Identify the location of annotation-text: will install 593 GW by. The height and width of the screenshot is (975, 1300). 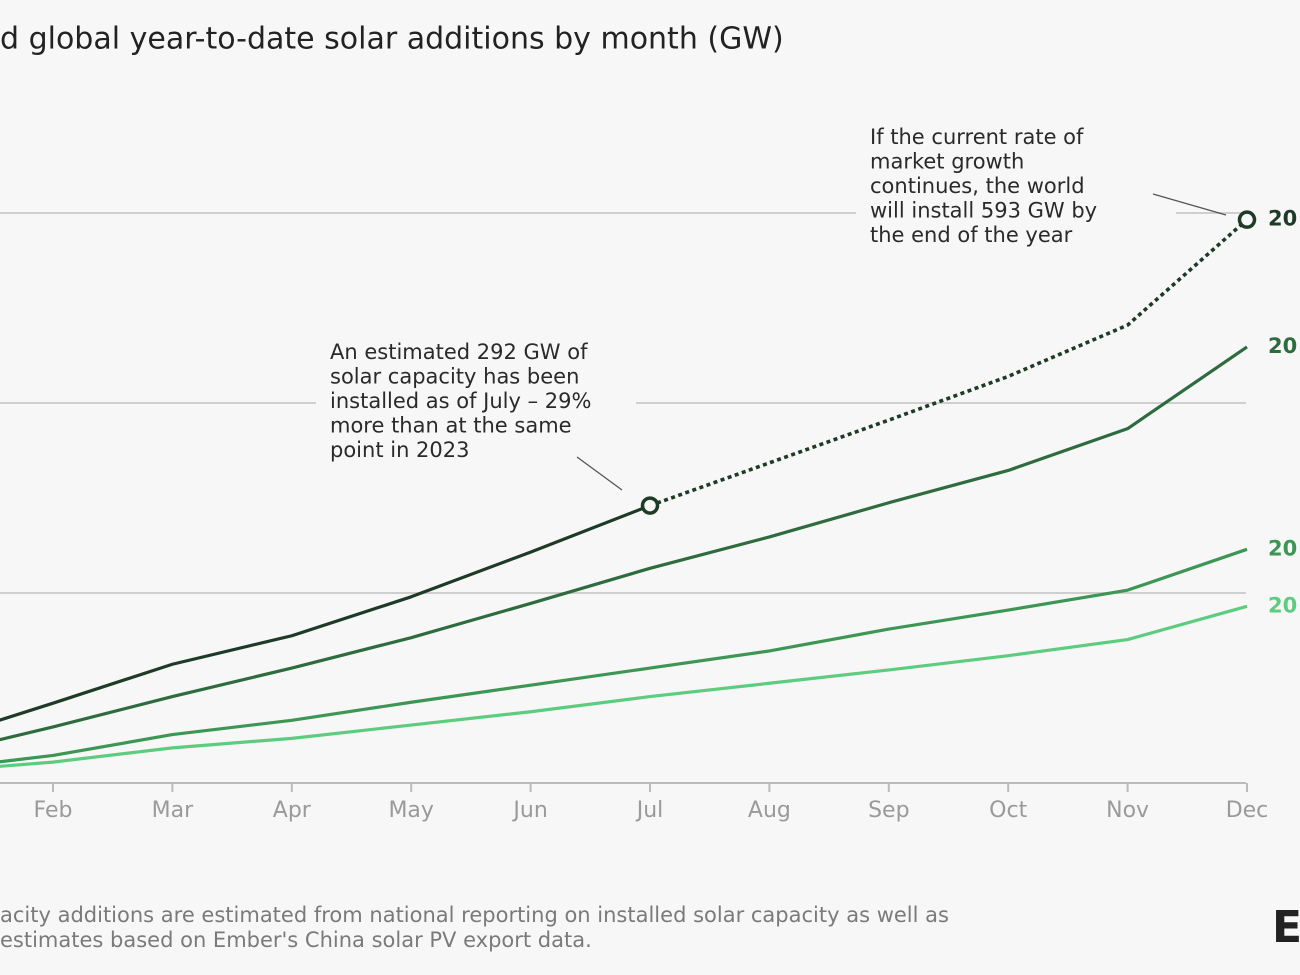
(983, 211).